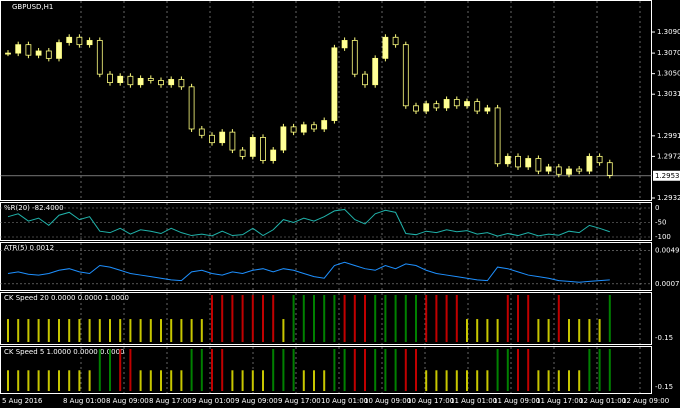 The width and height of the screenshot is (680, 408). What do you see at coordinates (660, 223) in the screenshot?
I see `y-tick-label: -50` at bounding box center [660, 223].